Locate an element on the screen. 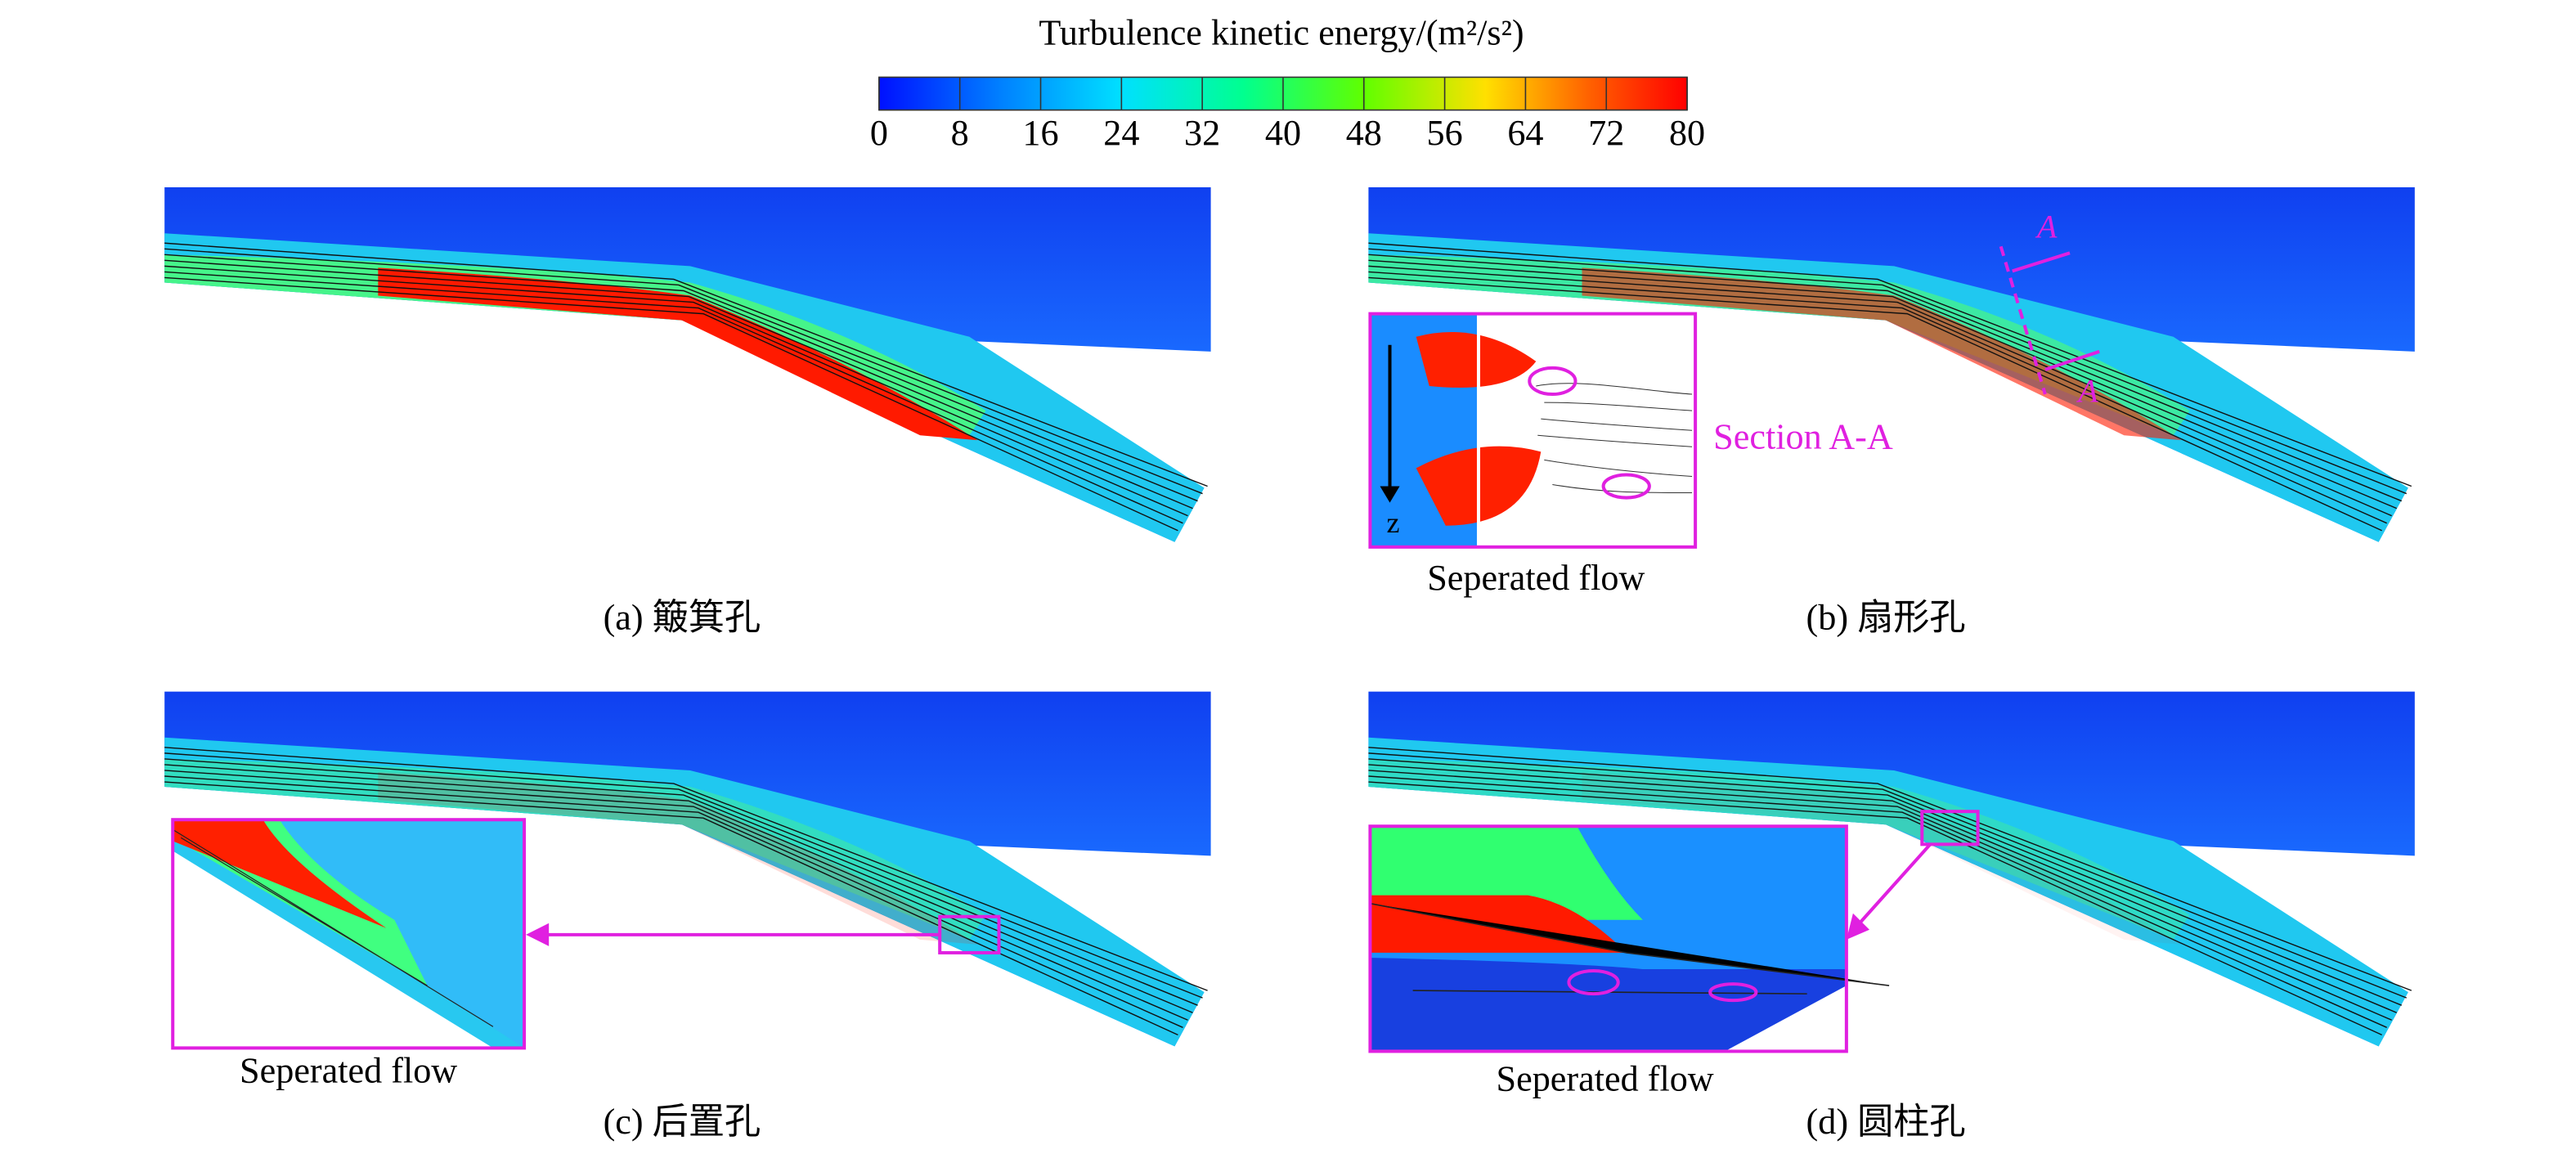  colorbar-tick-label: 40 is located at coordinates (1283, 133).